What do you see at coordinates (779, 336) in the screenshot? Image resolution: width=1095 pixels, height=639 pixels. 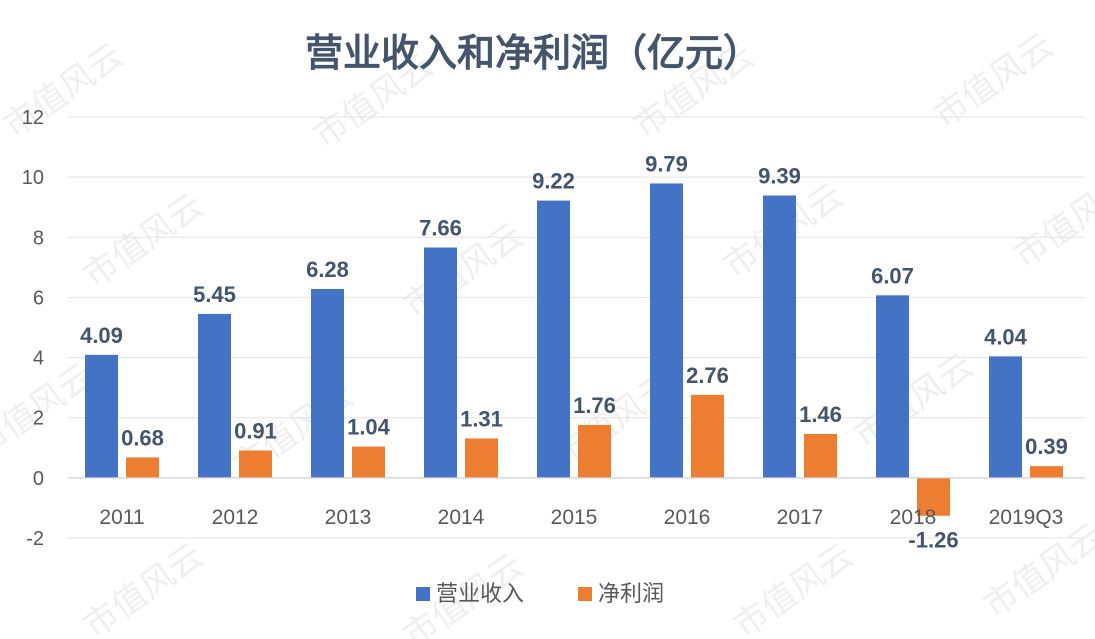 I see `bar-revenue-2017` at bounding box center [779, 336].